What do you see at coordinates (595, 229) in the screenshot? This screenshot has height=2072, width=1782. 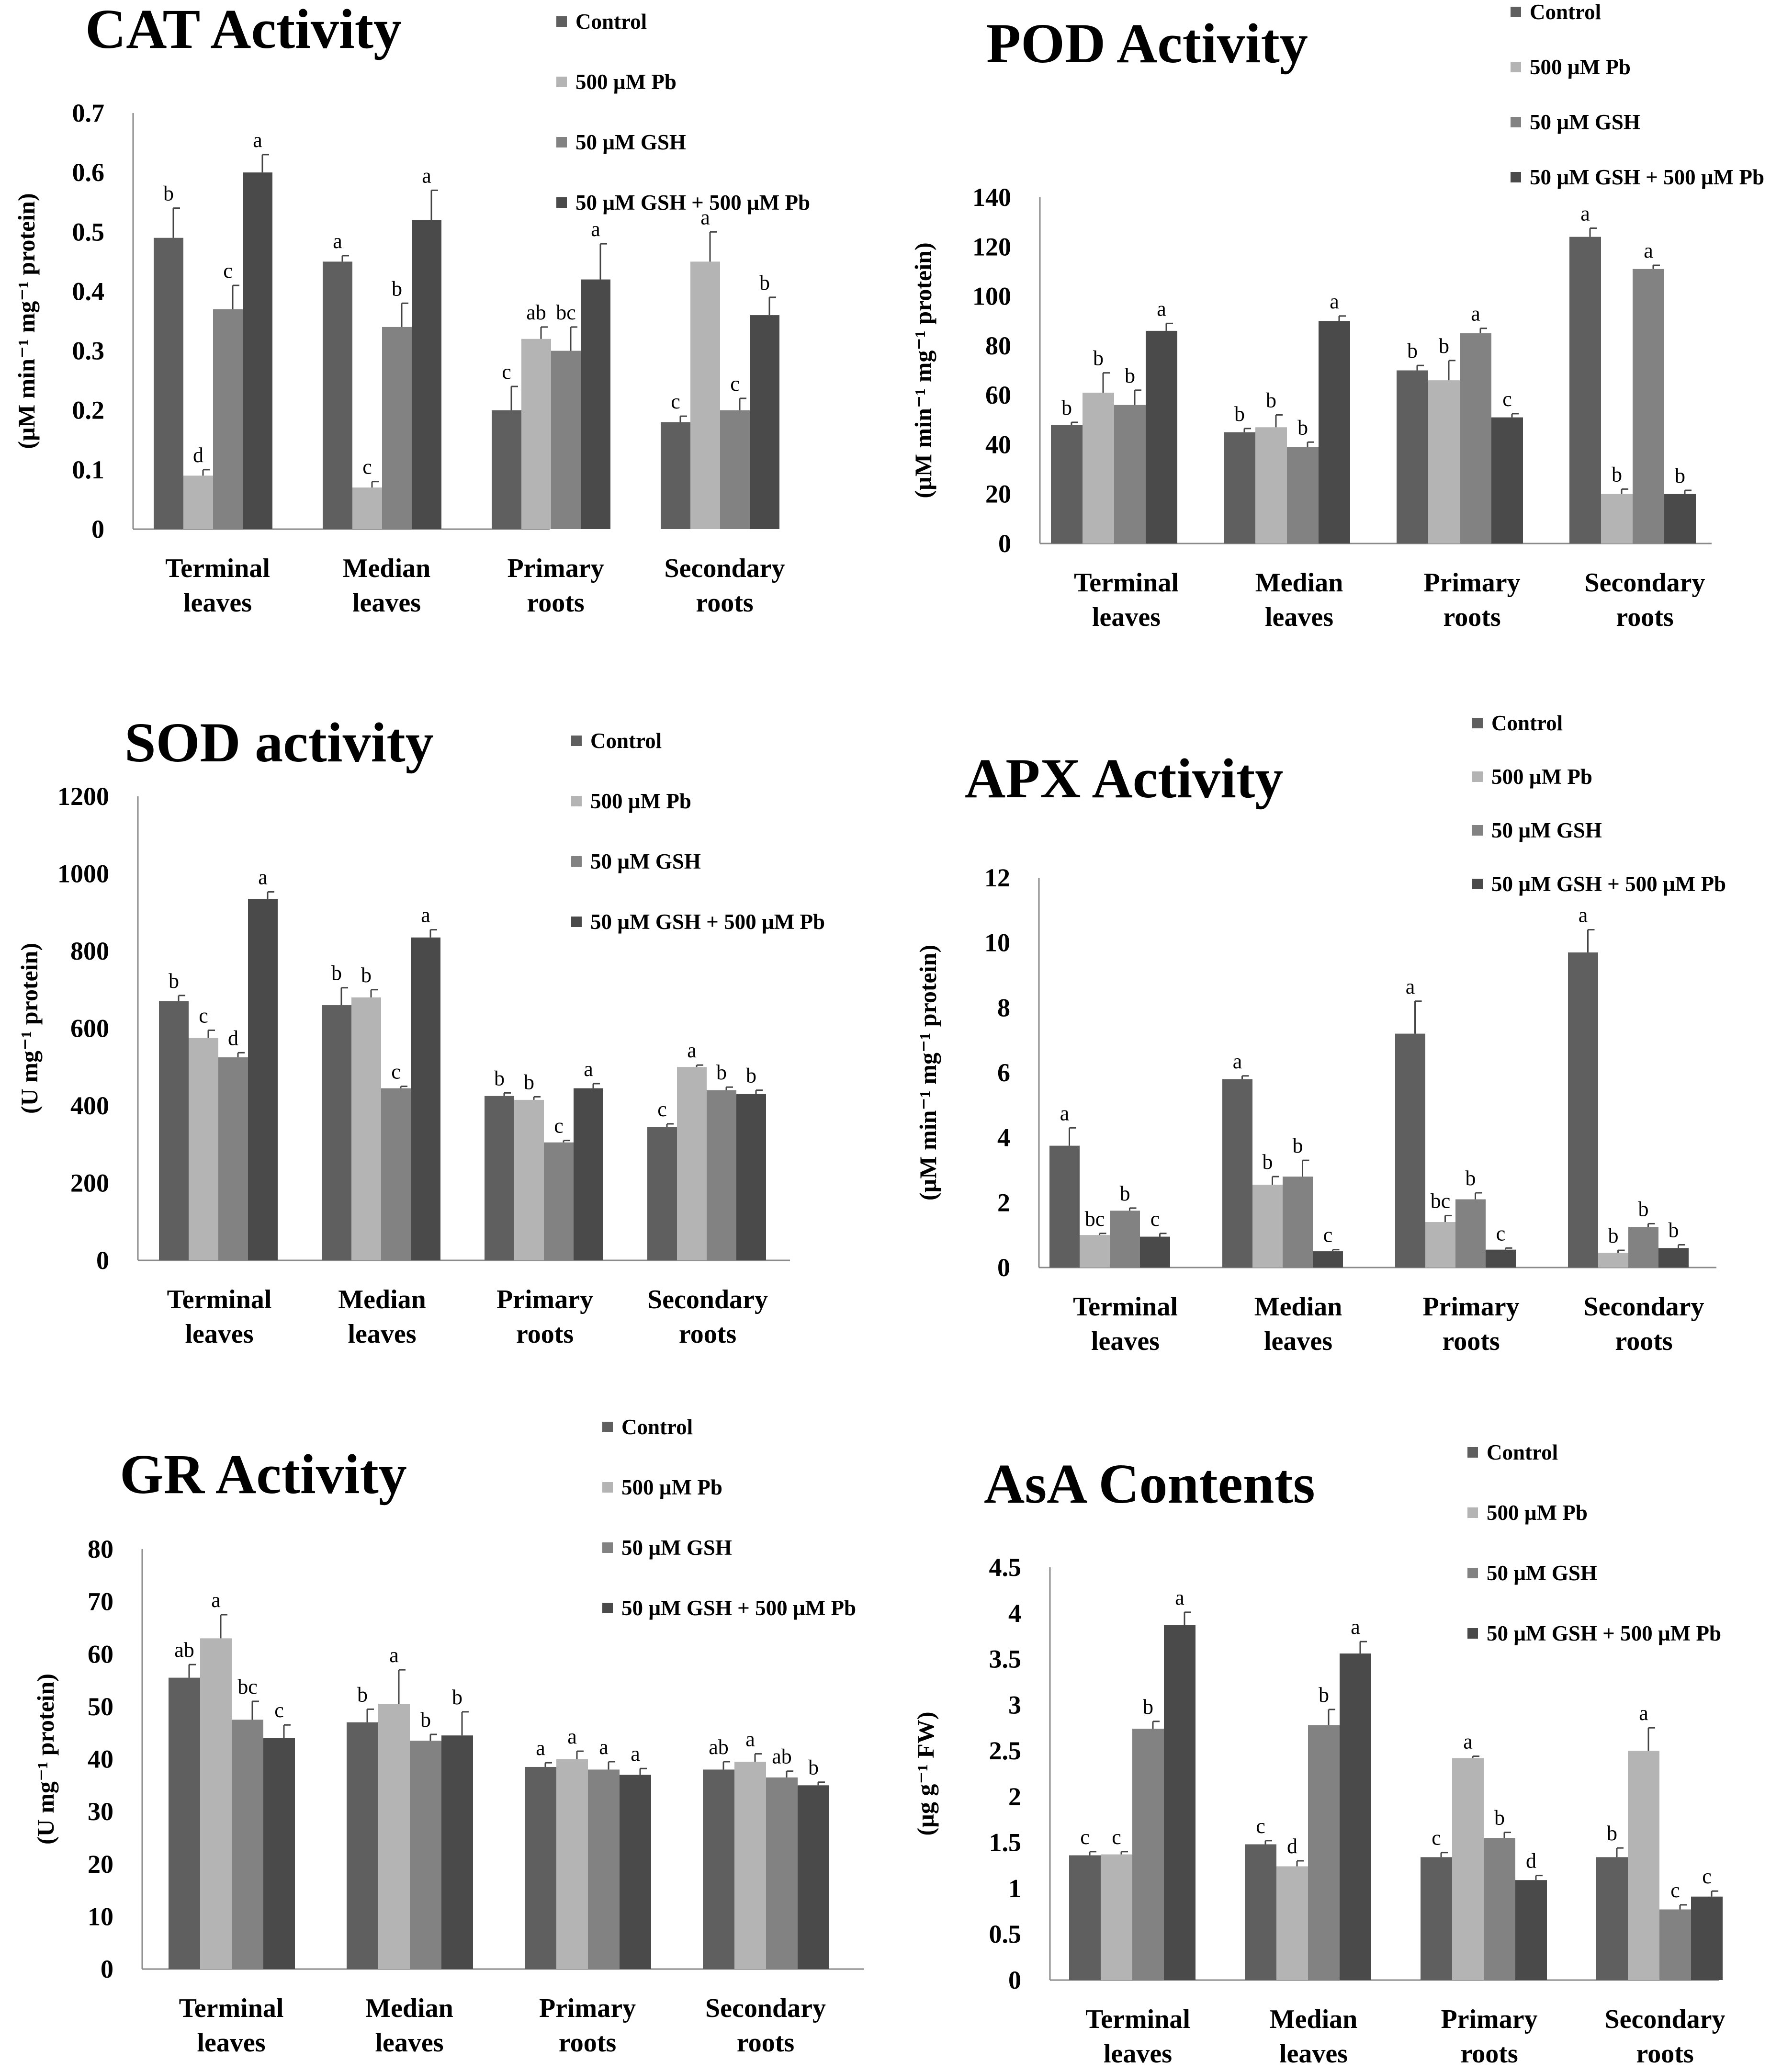 I see `cat-significance-label: a` at bounding box center [595, 229].